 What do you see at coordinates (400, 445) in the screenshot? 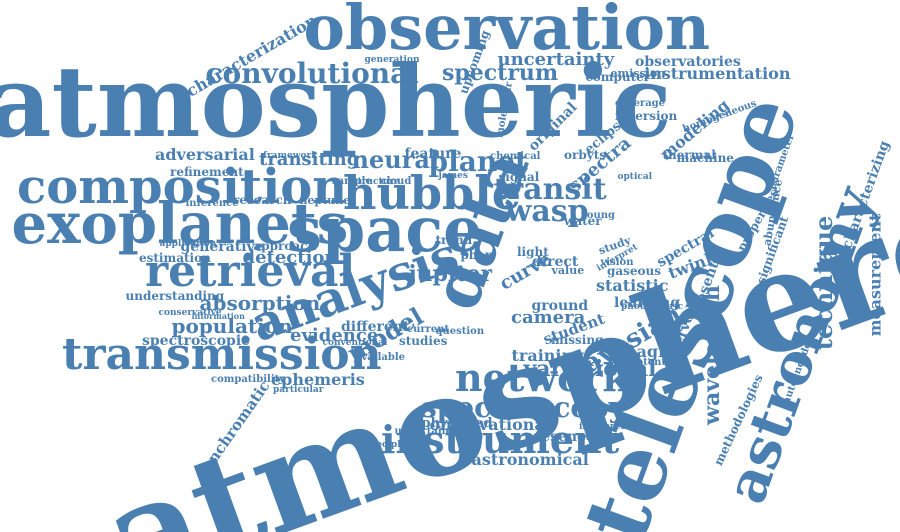
I see `word-deciphering: deciphering` at bounding box center [400, 445].